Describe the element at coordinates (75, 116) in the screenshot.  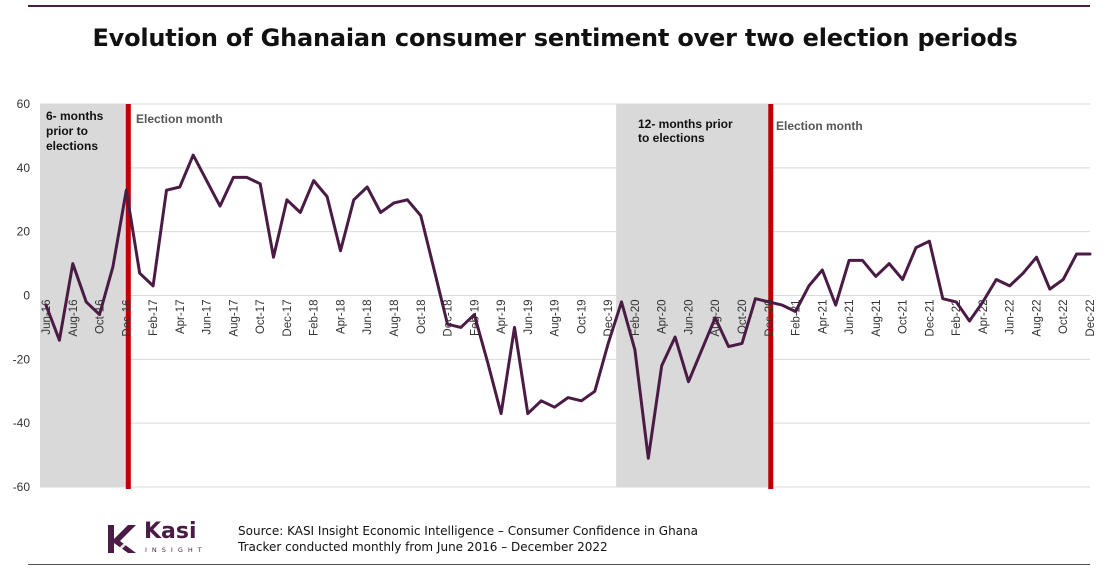
I see `annotation-shade-1: 6- months` at that location.